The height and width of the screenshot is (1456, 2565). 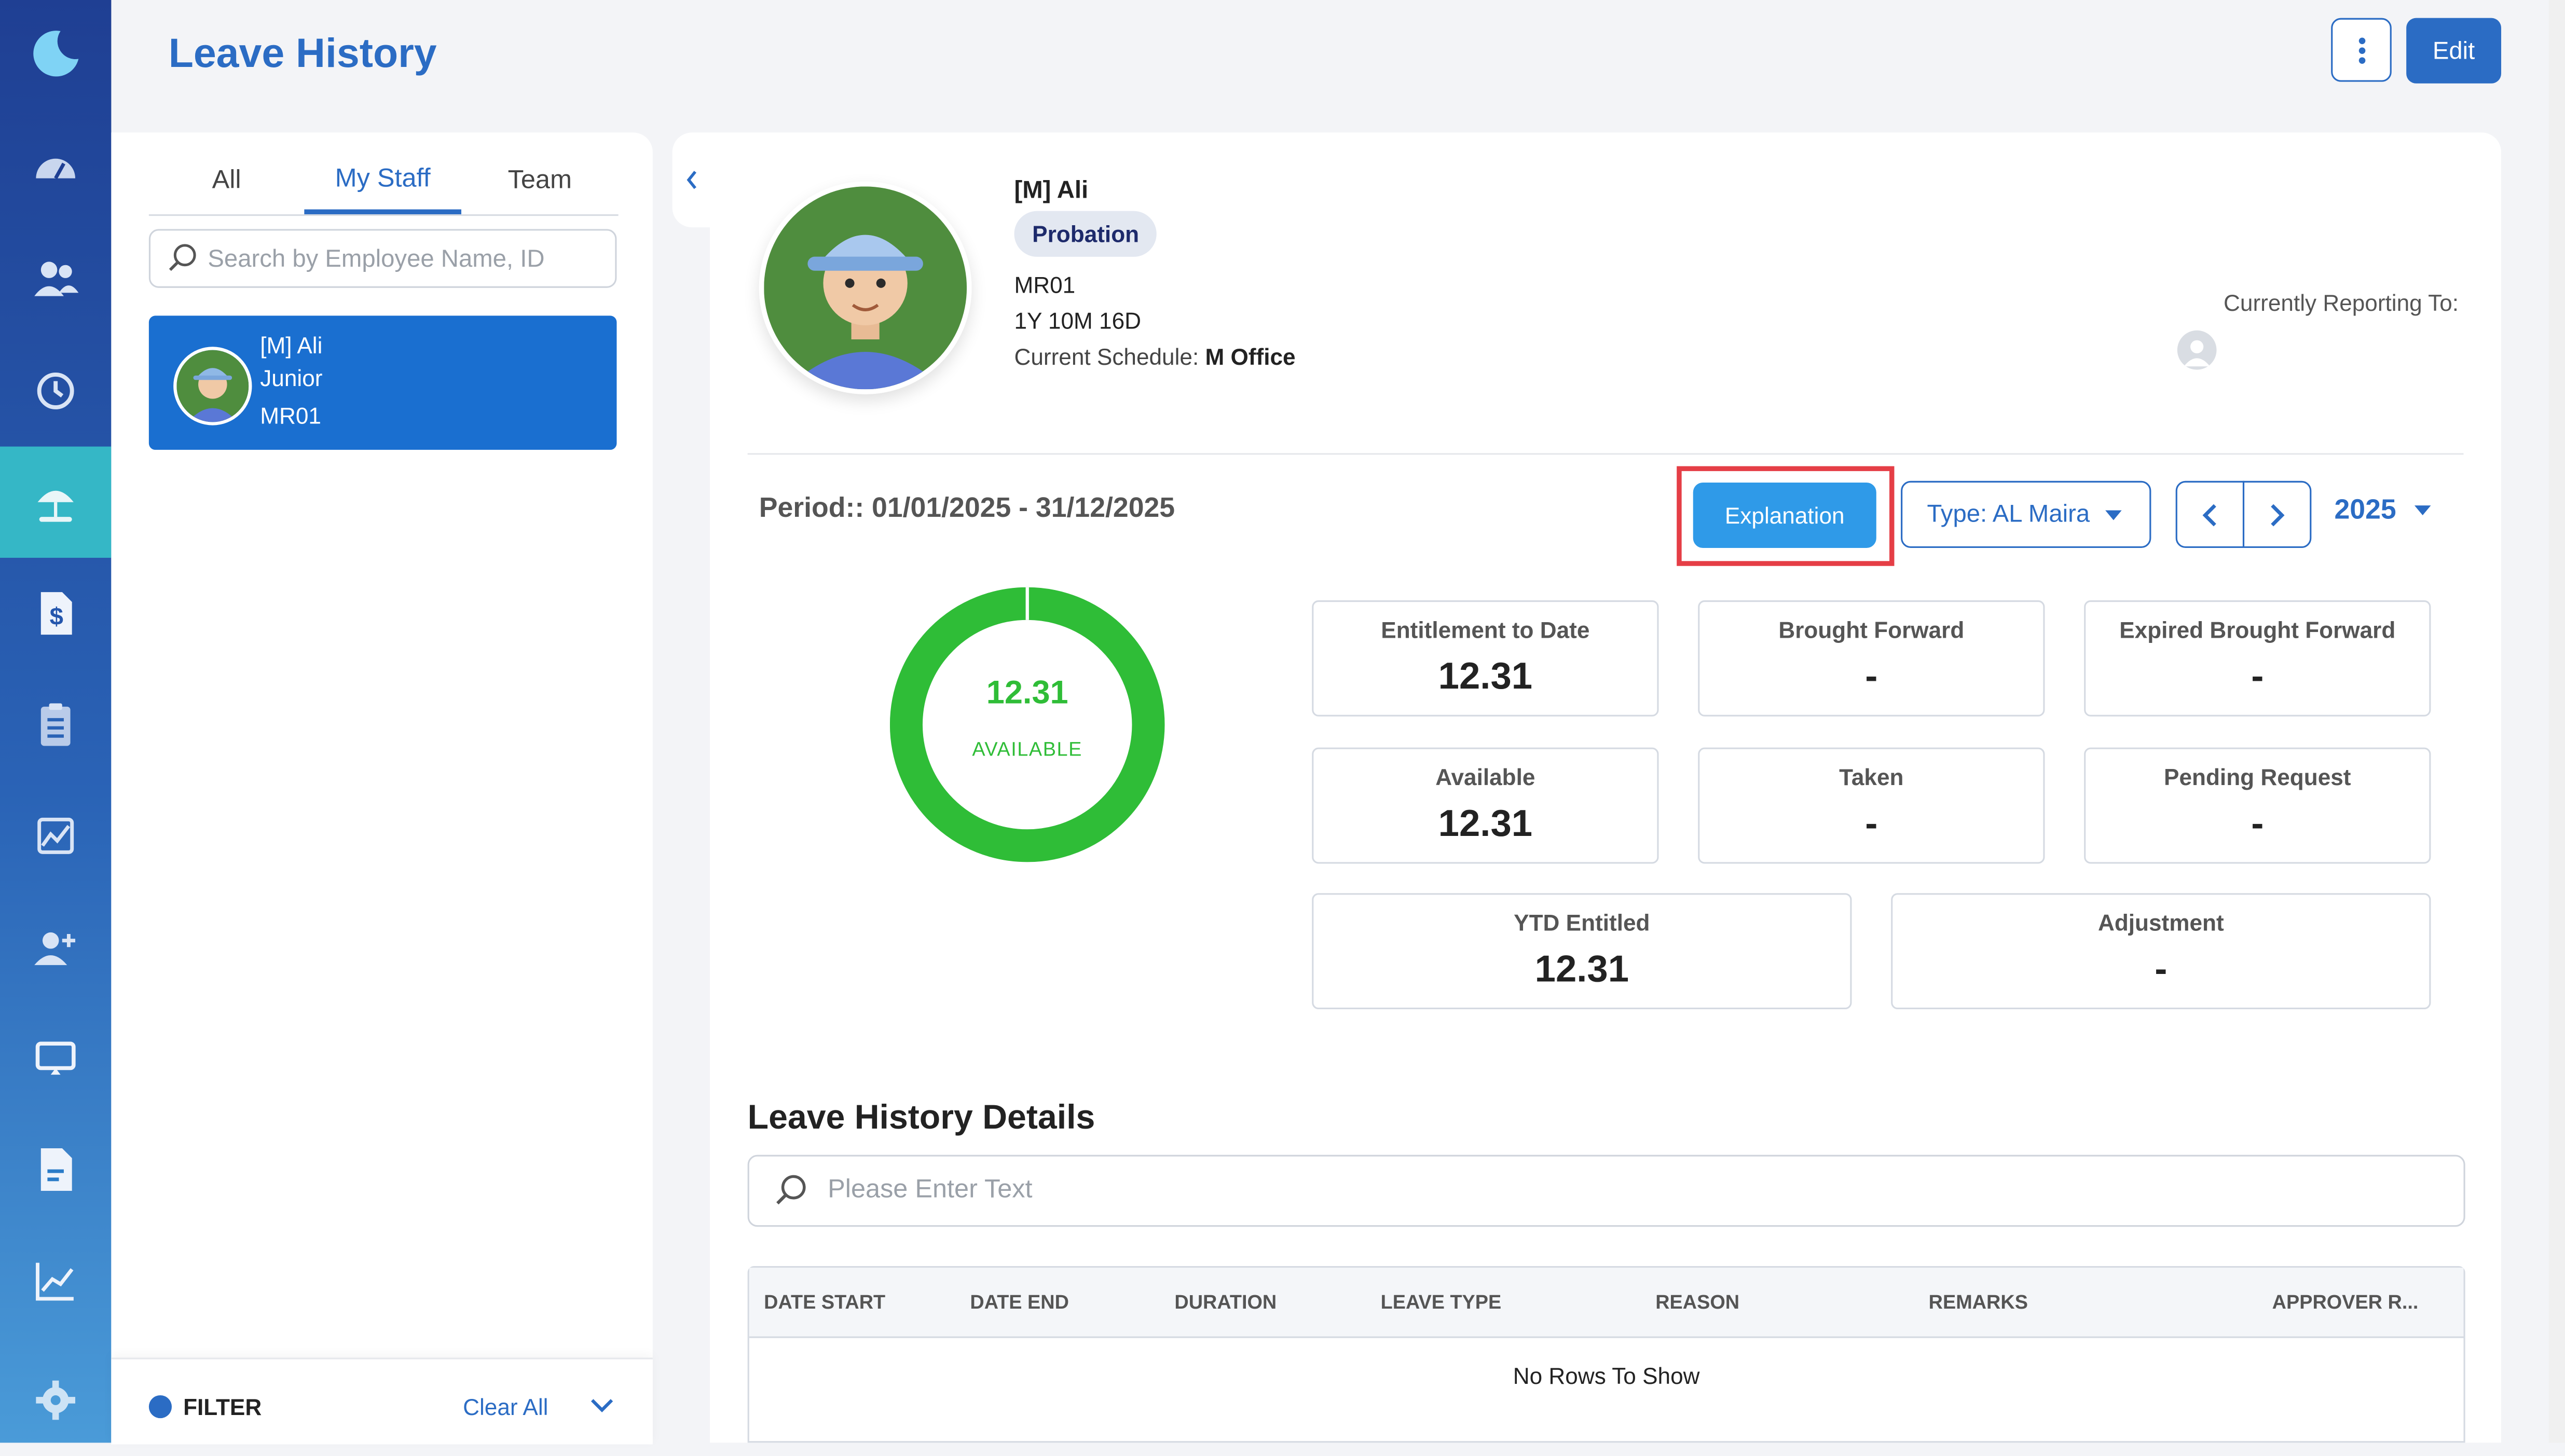 I want to click on schedule-row: Current Schedule: M Office, so click(x=1154, y=357).